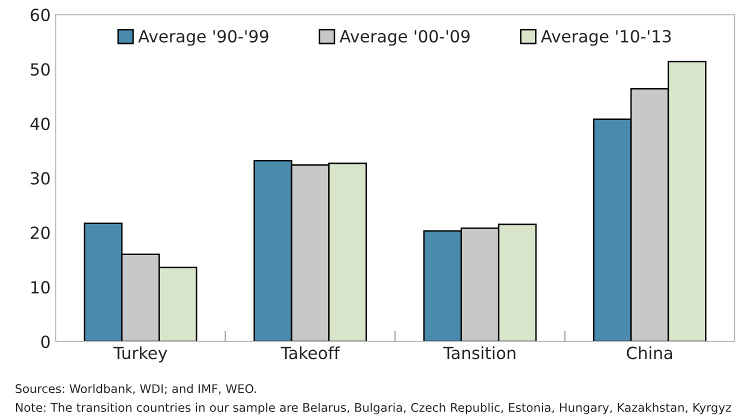 The width and height of the screenshot is (742, 419). What do you see at coordinates (405, 38) in the screenshot?
I see `legend-label: Average '00-'09` at bounding box center [405, 38].